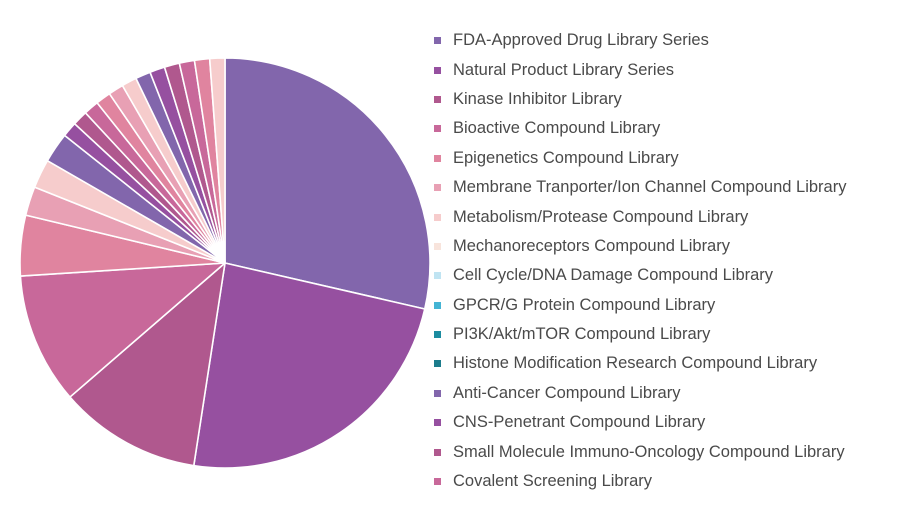 Image resolution: width=900 pixels, height=512 pixels. What do you see at coordinates (567, 392) in the screenshot?
I see `legend-label: Anti-Cancer Compound Library` at bounding box center [567, 392].